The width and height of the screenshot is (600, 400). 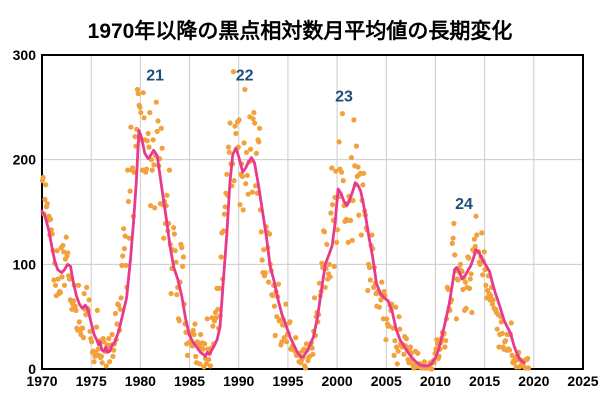 I want to click on x-tick-label-1970: 1970, so click(x=41, y=381).